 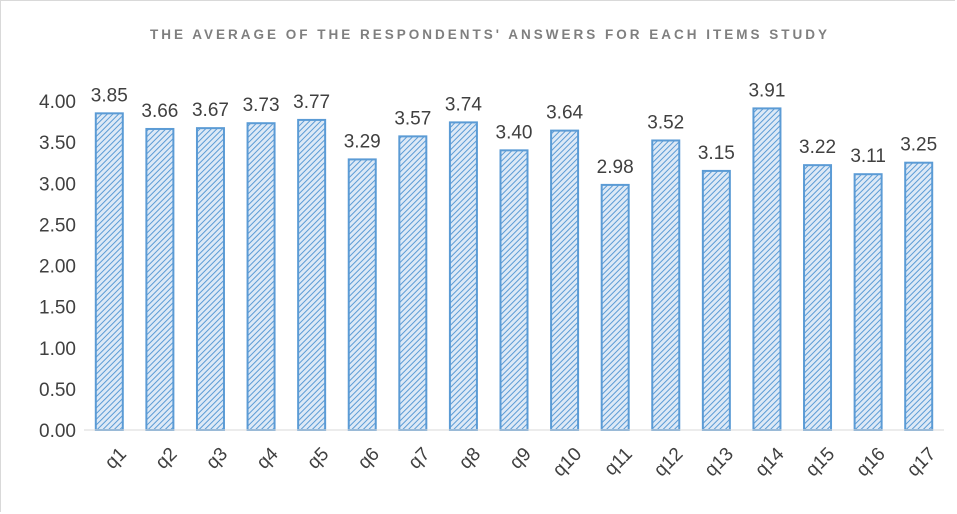 I want to click on bar-q2, so click(x=160, y=279).